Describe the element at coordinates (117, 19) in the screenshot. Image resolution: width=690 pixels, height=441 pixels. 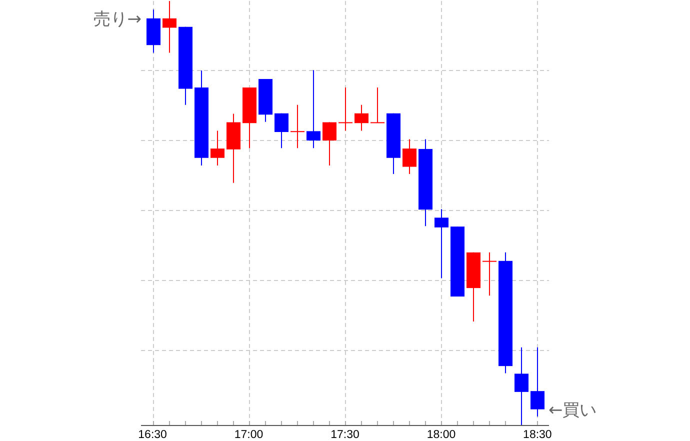
I see `text: 売り→` at that location.